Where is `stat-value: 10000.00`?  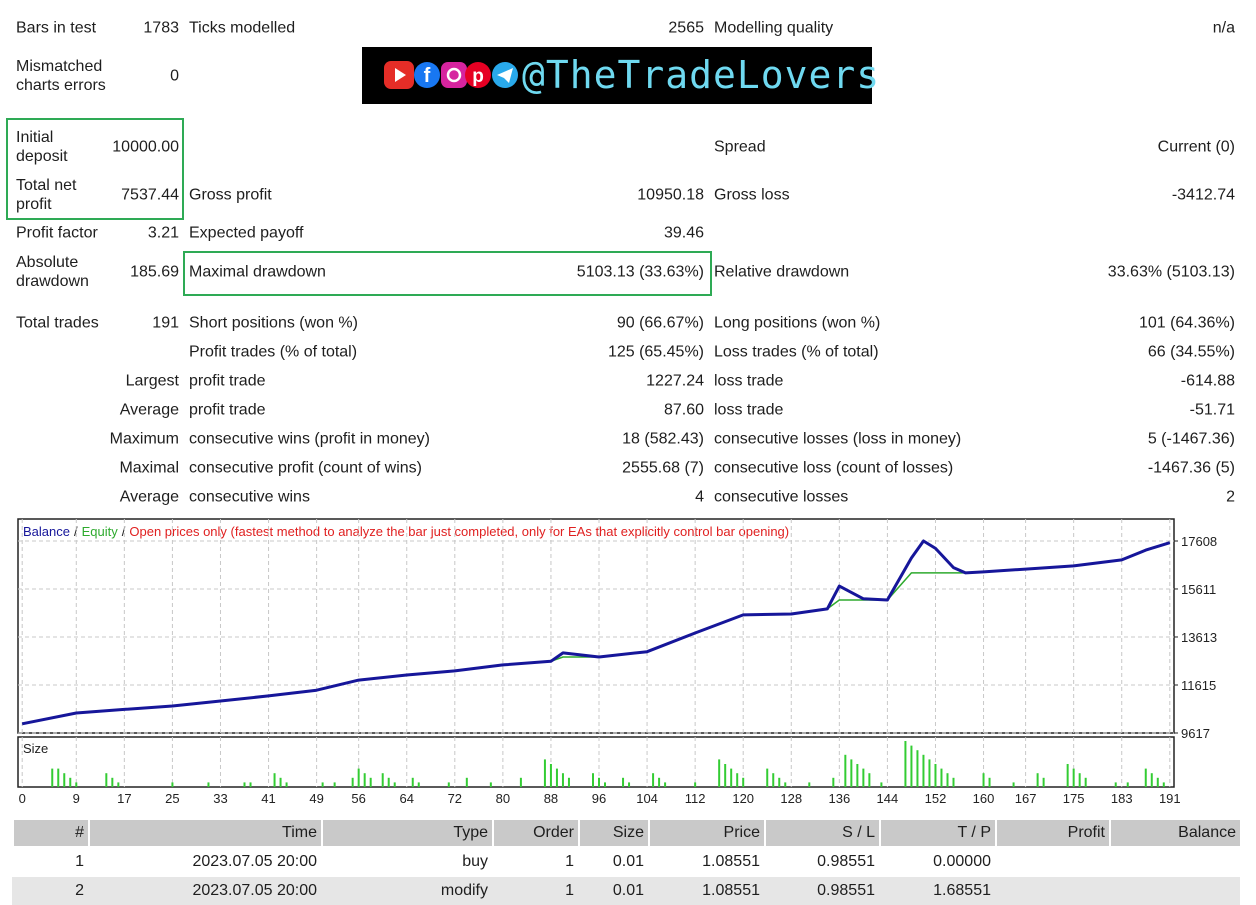
stat-value: 10000.00 is located at coordinates (145, 147).